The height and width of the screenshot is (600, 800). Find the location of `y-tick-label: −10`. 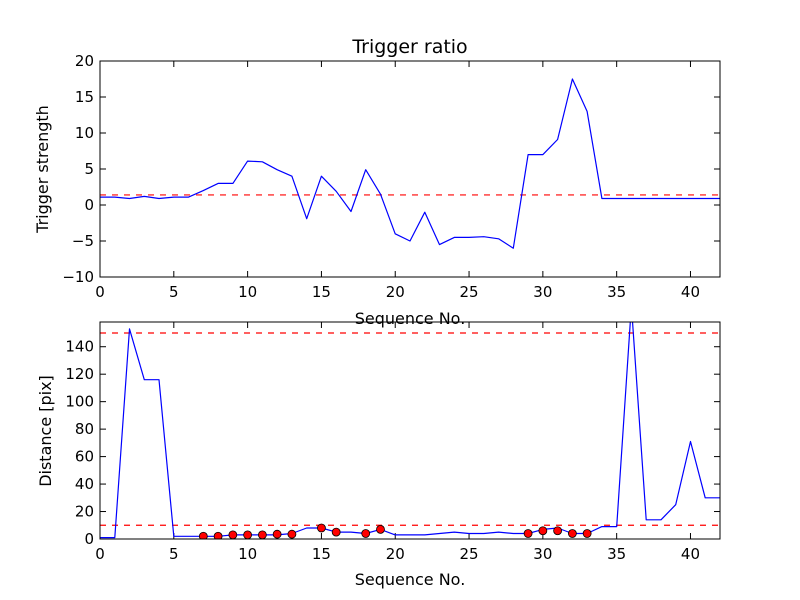

y-tick-label: −10 is located at coordinates (78, 277).